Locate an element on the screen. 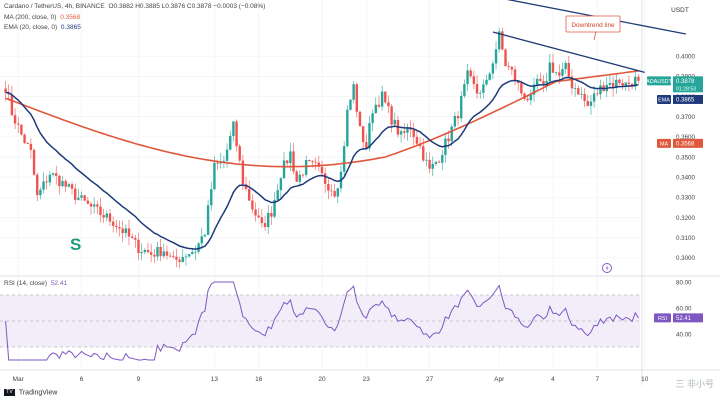 The image size is (720, 400). price-label-name-0: ADAUSDT is located at coordinates (659, 82).